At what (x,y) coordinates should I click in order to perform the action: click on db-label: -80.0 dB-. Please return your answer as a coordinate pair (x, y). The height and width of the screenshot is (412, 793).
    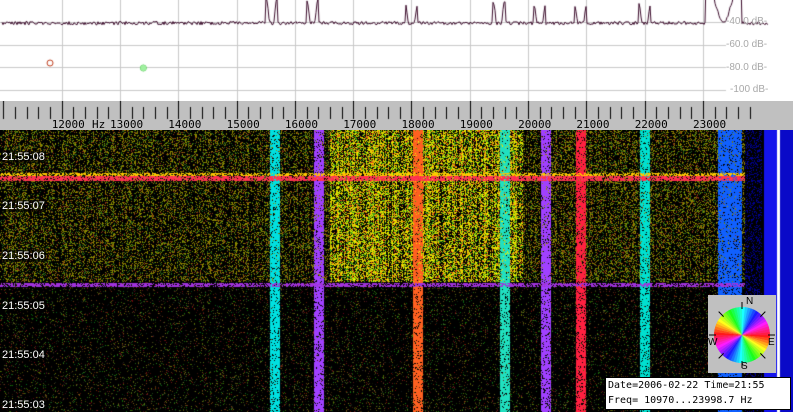
    Looking at the image, I should click on (747, 67).